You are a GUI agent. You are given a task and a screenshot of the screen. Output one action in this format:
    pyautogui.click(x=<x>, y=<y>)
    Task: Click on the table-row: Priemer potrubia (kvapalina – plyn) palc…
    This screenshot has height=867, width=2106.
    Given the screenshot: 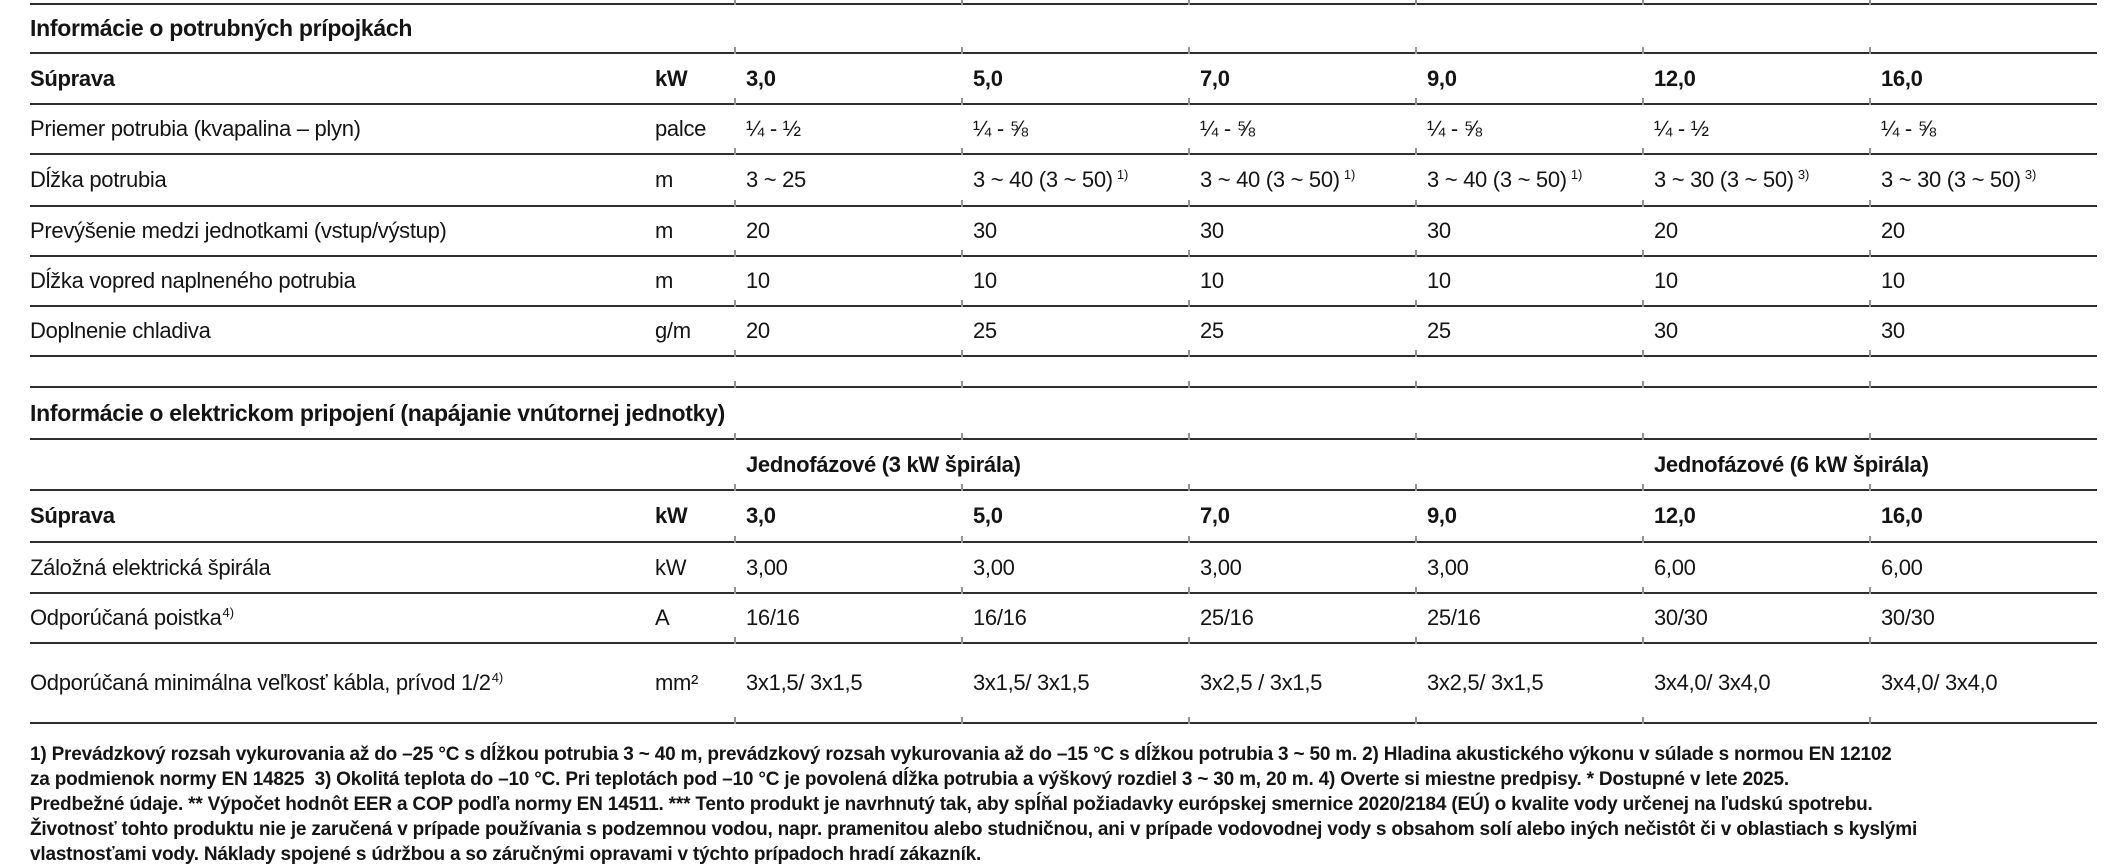 What is the action you would take?
    pyautogui.click(x=1063, y=129)
    